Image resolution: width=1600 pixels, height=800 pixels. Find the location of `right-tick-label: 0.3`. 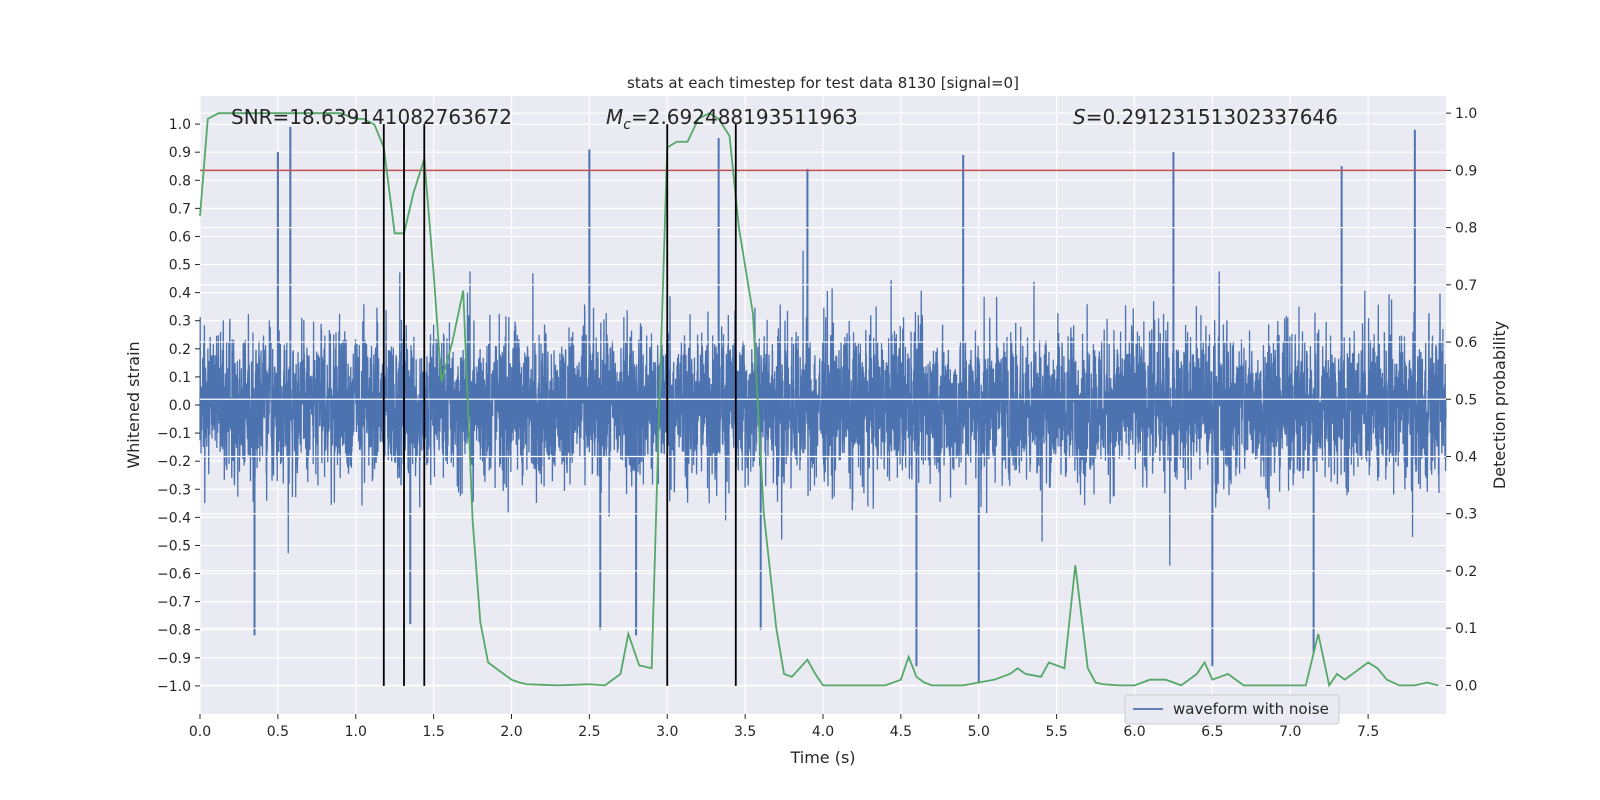

right-tick-label: 0.3 is located at coordinates (1466, 515).